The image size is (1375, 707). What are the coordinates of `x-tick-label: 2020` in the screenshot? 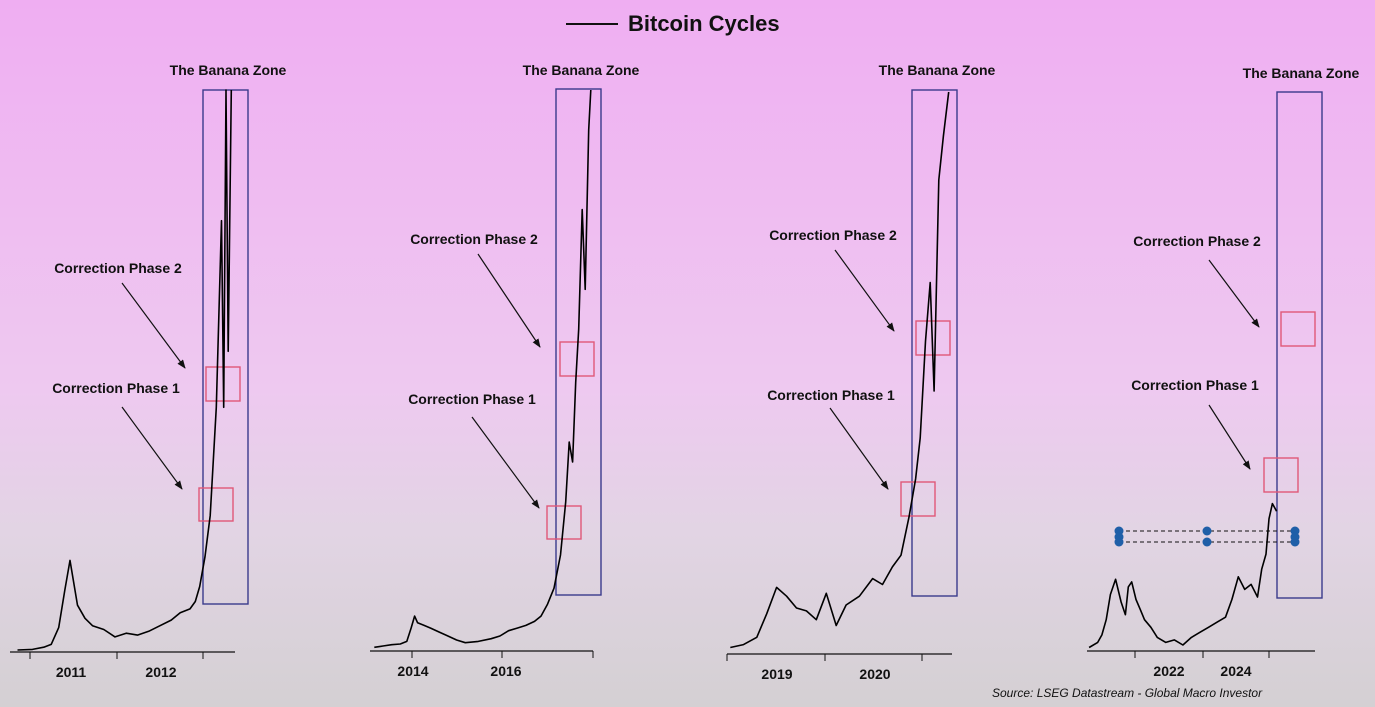 It's located at (874, 674).